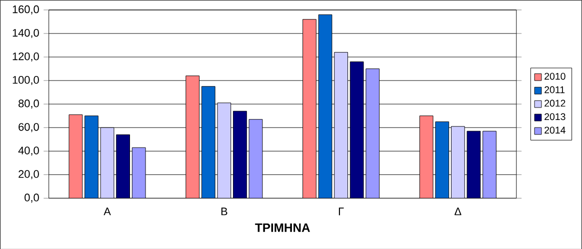 The image size is (582, 249). I want to click on legend-label: 2010, so click(555, 76).